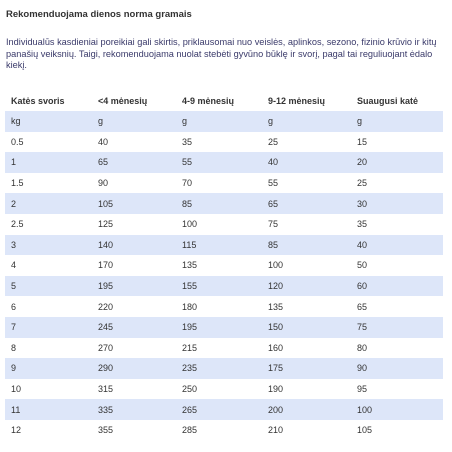 The image size is (452, 452). Describe the element at coordinates (397, 100) in the screenshot. I see `header-adult: Suaugusi katė` at that location.